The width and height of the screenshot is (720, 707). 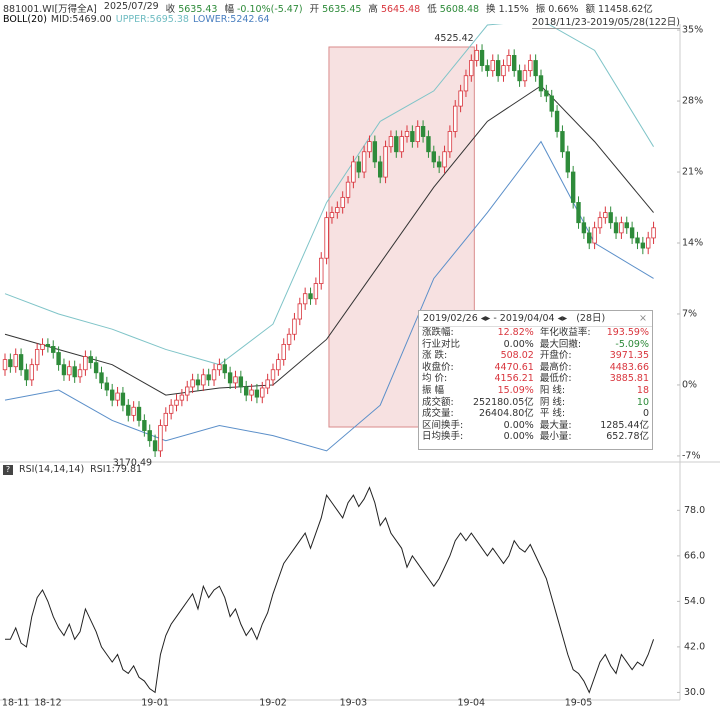 What do you see at coordinates (400, 9) in the screenshot?
I see `quote-value: 5645.48` at bounding box center [400, 9].